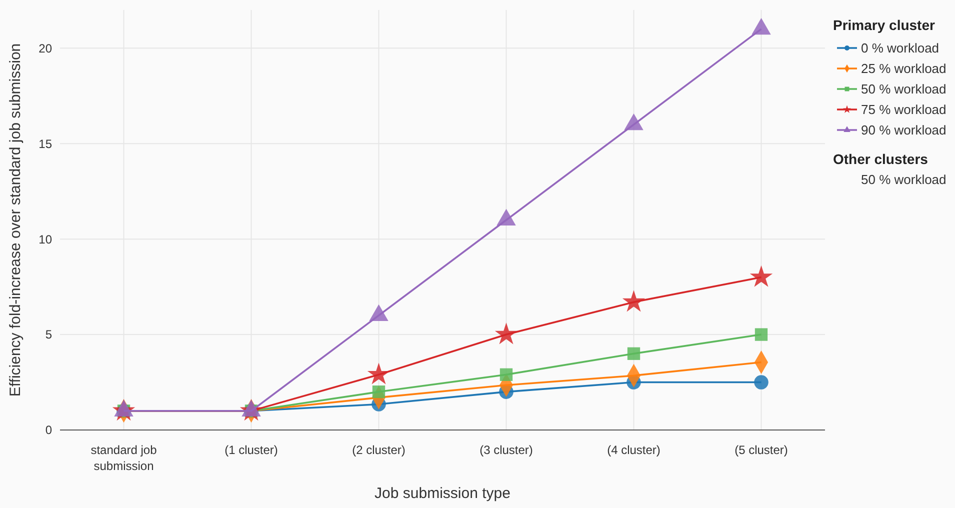 Image resolution: width=955 pixels, height=508 pixels. I want to click on legend-label: 90 % workload, so click(903, 130).